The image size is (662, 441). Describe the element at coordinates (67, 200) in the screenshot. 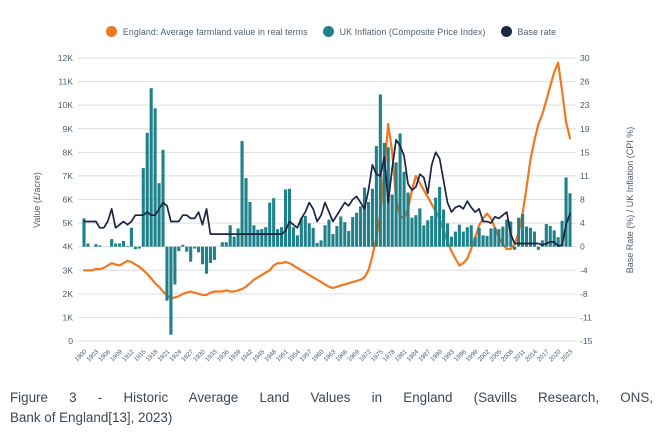

I see `left-tick-label: 6K` at that location.